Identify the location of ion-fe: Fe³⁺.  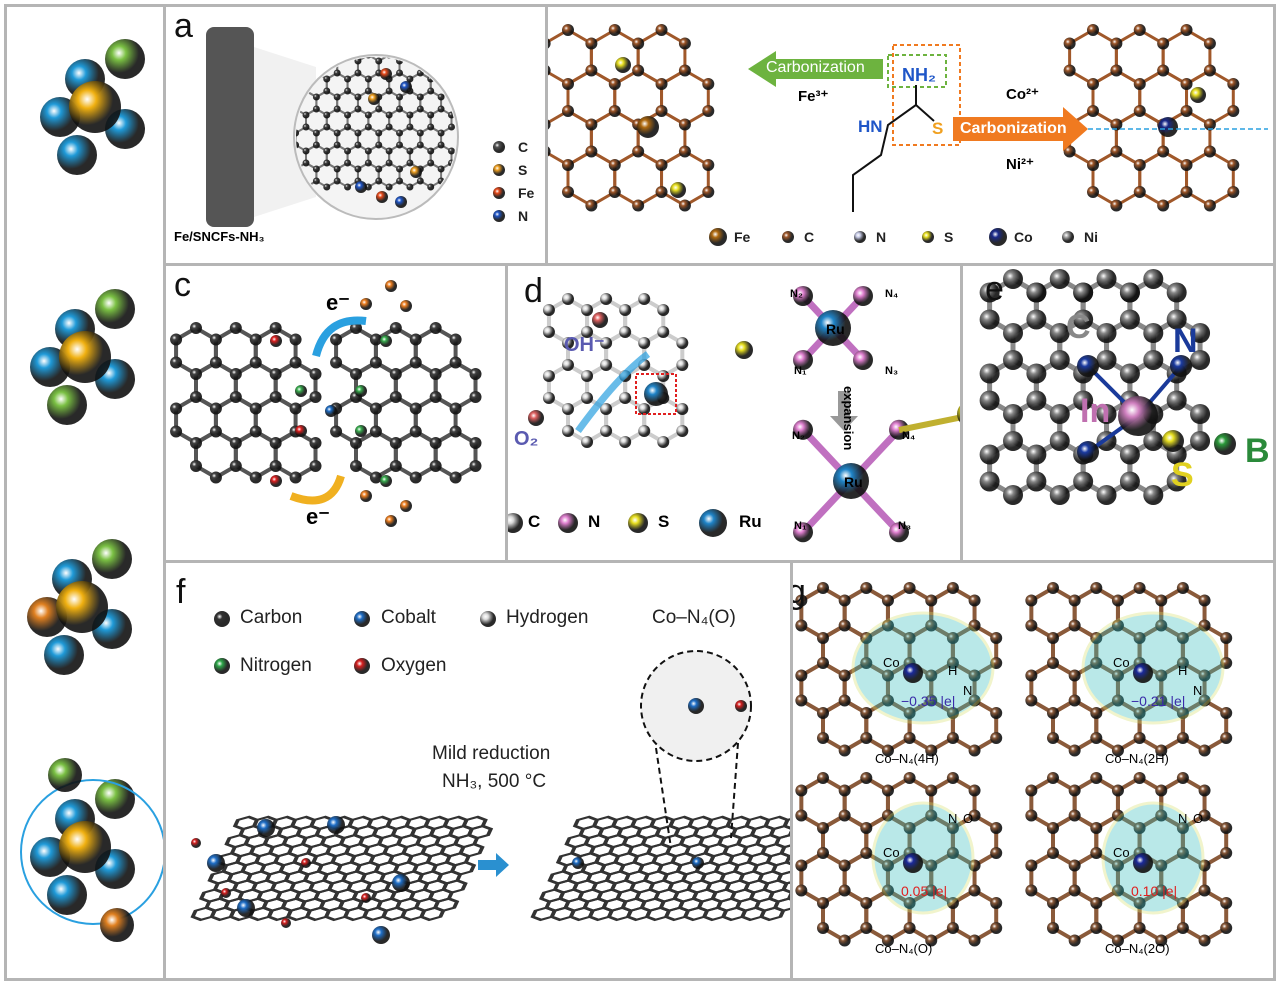
(813, 96).